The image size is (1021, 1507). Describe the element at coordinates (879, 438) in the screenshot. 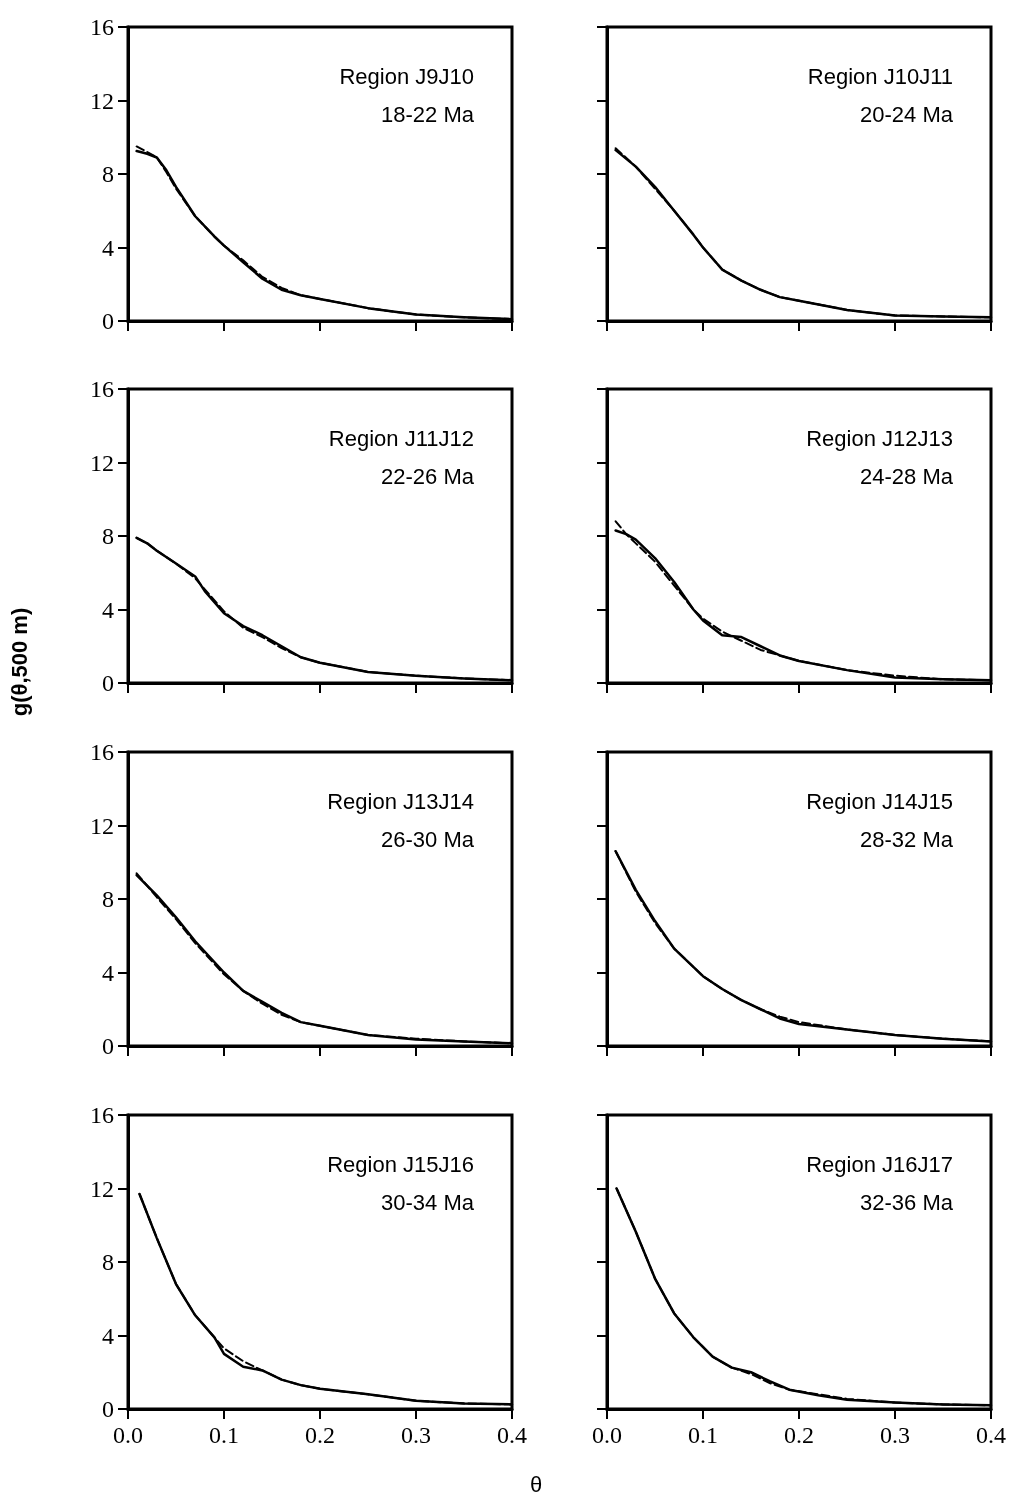

I see `annotation: Region J12J13` at that location.